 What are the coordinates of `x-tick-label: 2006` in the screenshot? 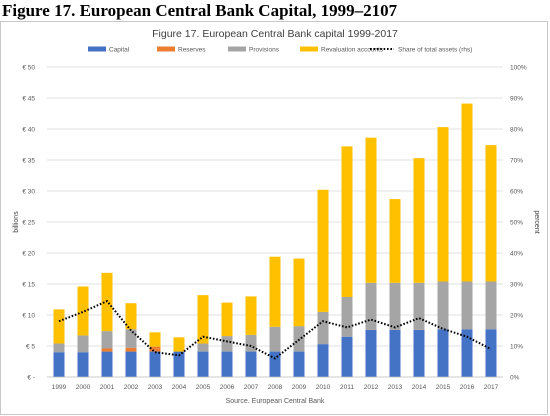 It's located at (227, 387).